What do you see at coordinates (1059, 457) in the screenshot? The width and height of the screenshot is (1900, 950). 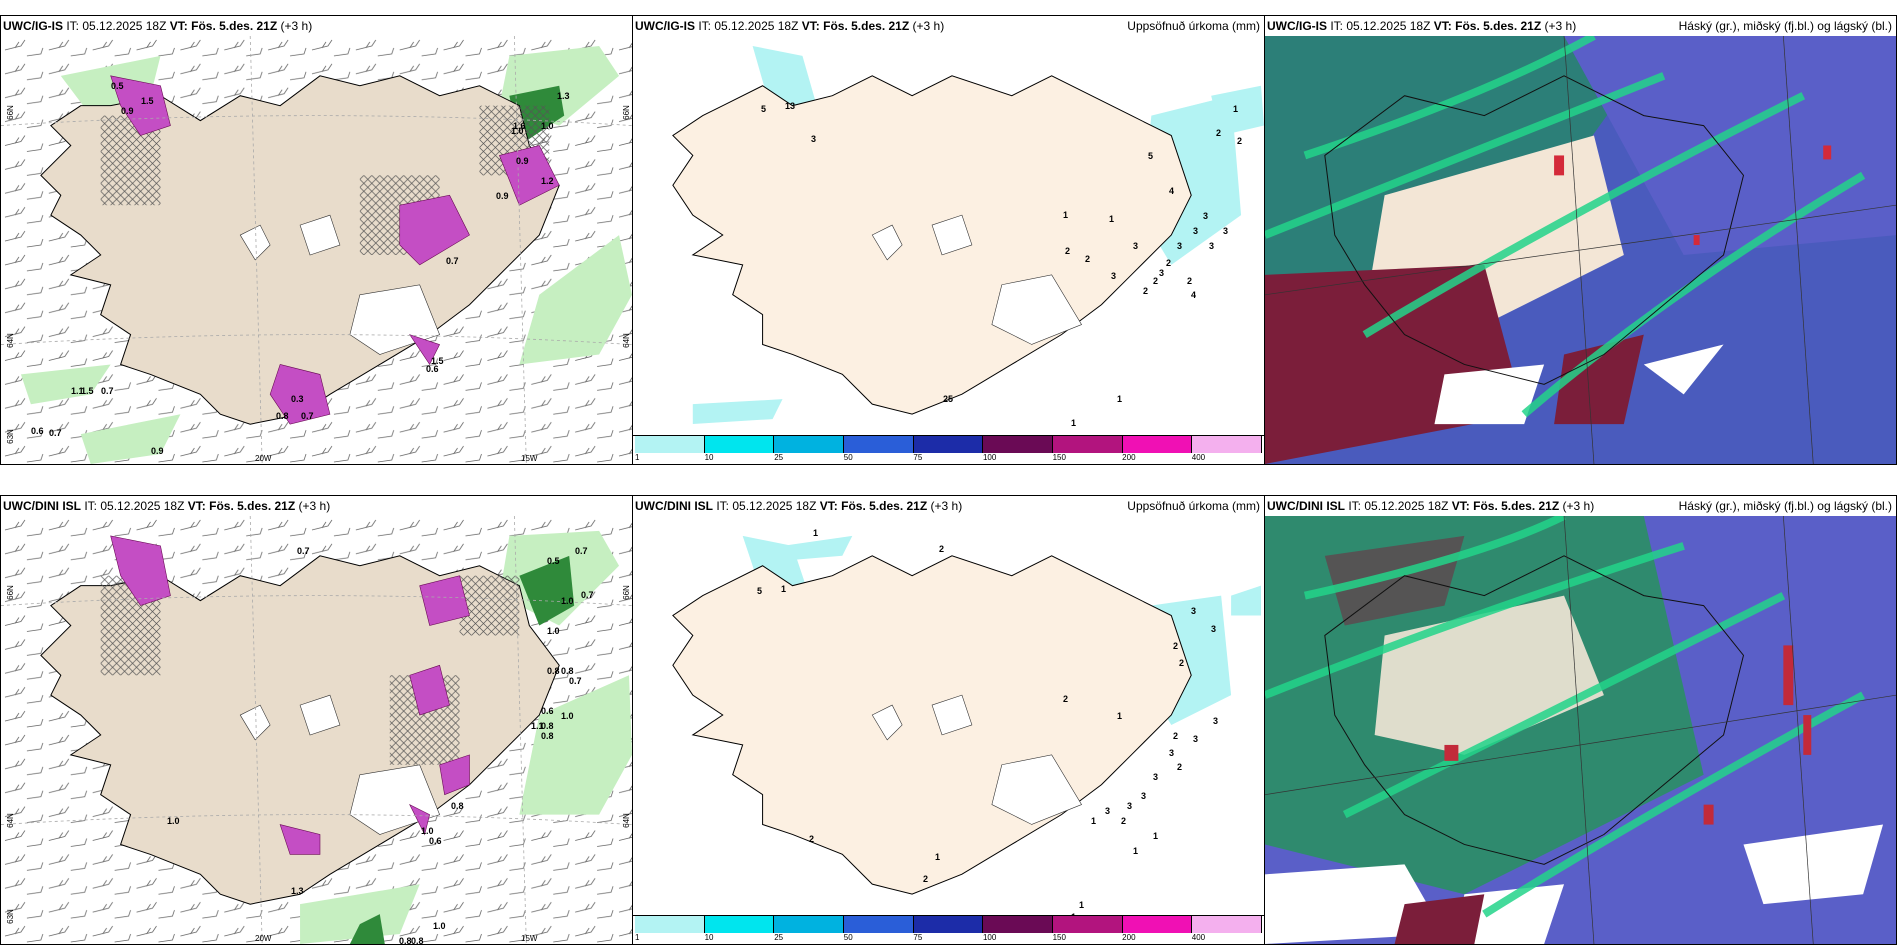 I see `colorbar-tick: 150` at bounding box center [1059, 457].